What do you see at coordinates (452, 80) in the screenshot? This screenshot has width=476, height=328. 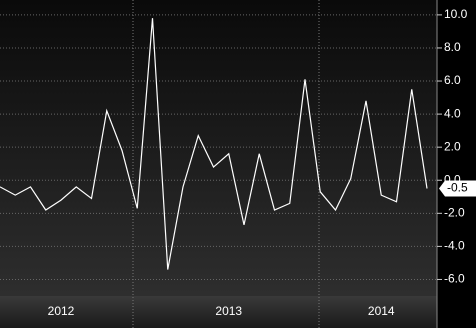 I see `y-tick-label: 6.0` at bounding box center [452, 80].